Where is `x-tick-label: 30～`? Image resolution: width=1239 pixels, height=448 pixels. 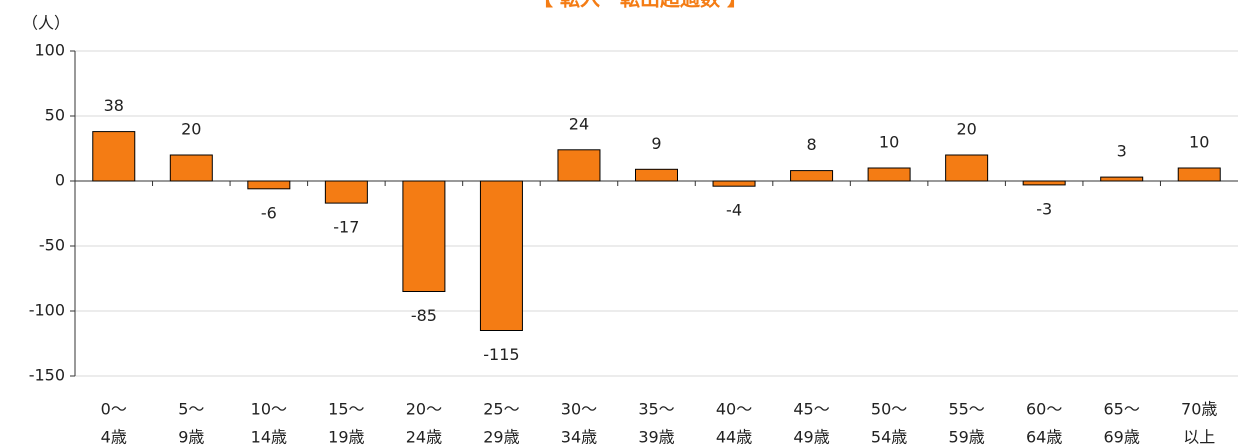 x-tick-label: 30～ is located at coordinates (579, 409).